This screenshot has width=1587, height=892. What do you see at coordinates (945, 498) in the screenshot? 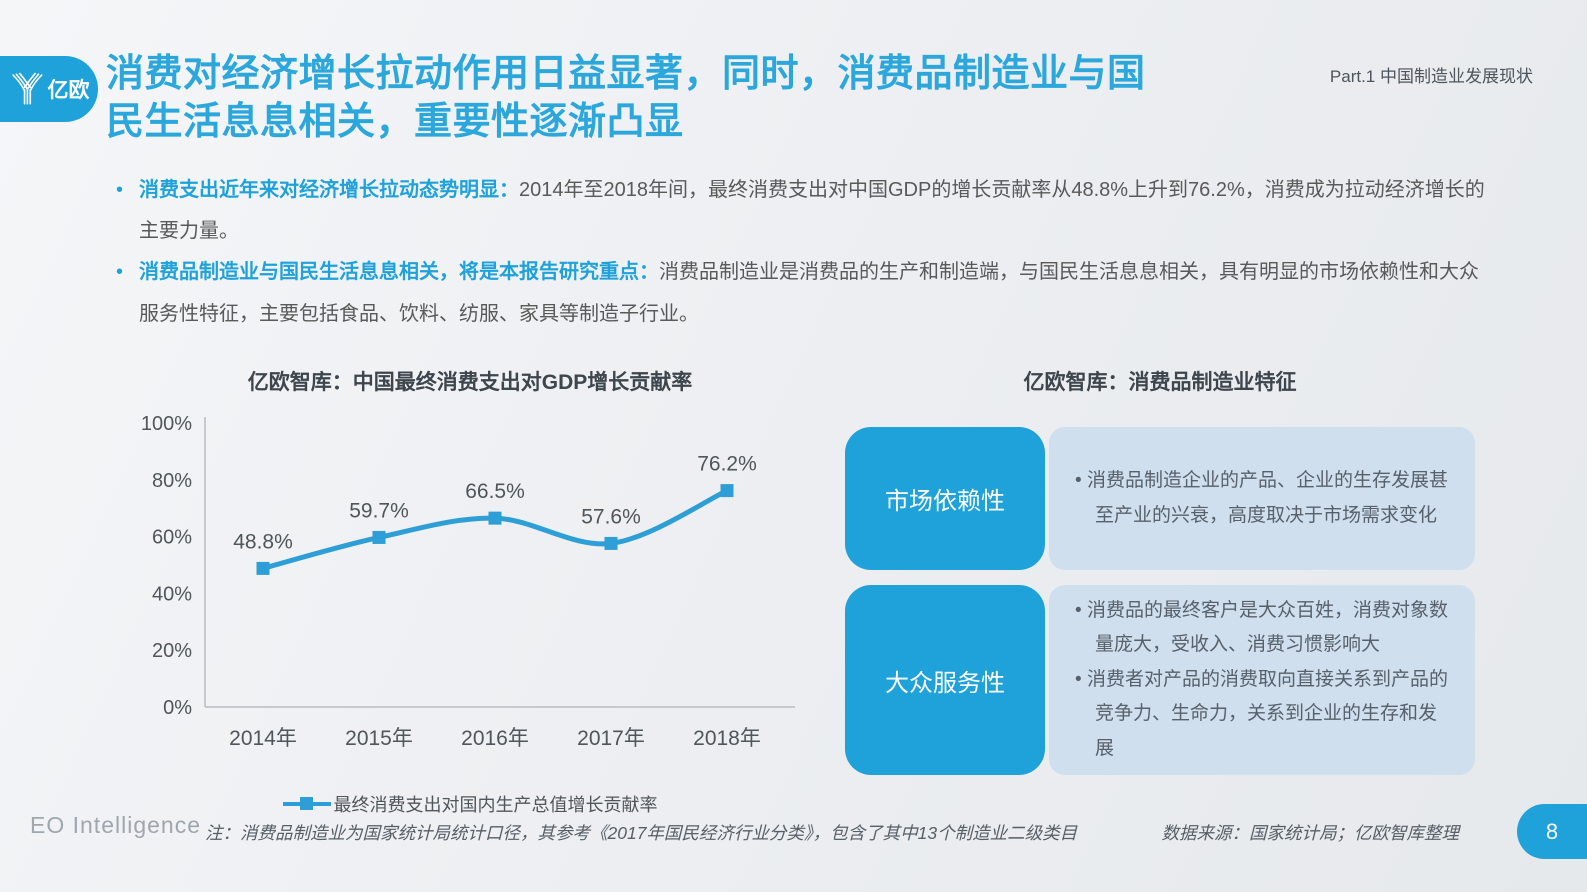
I see `feature-label-market-dependency: 市场依赖性` at bounding box center [945, 498].